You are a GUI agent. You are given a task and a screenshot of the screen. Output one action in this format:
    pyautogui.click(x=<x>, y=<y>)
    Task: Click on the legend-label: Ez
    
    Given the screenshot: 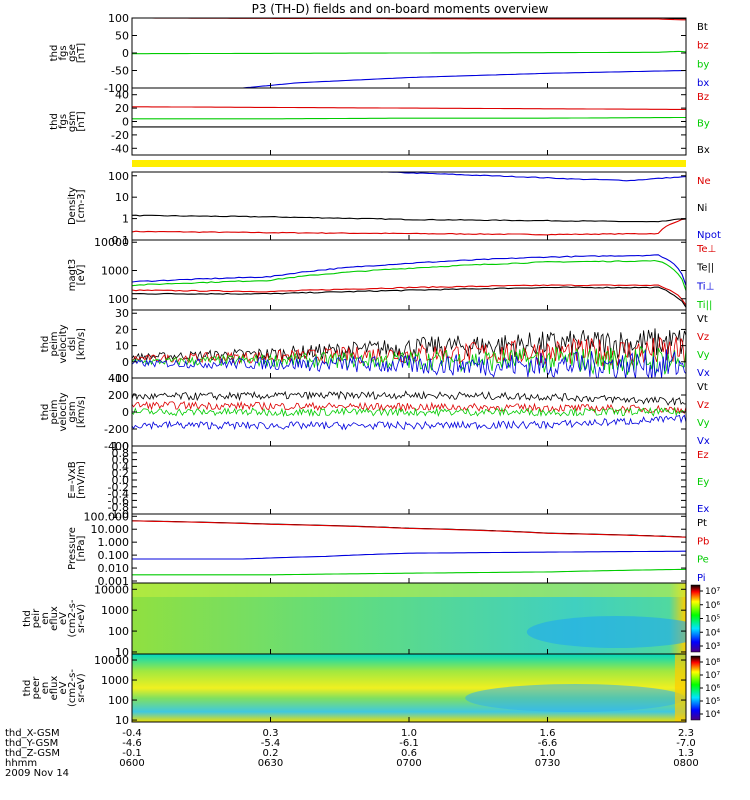 What is the action you would take?
    pyautogui.click(x=703, y=455)
    